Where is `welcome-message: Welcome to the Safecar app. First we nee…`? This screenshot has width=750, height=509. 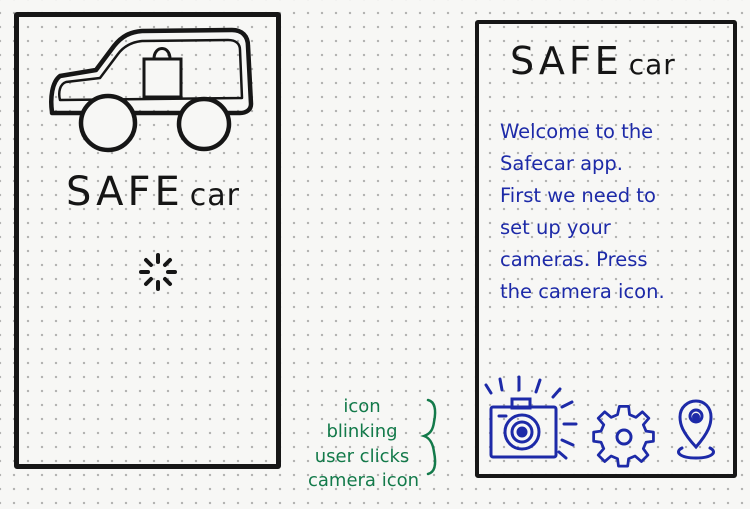 welcome-message: Welcome to the Safecar app. First we nee… is located at coordinates (616, 212).